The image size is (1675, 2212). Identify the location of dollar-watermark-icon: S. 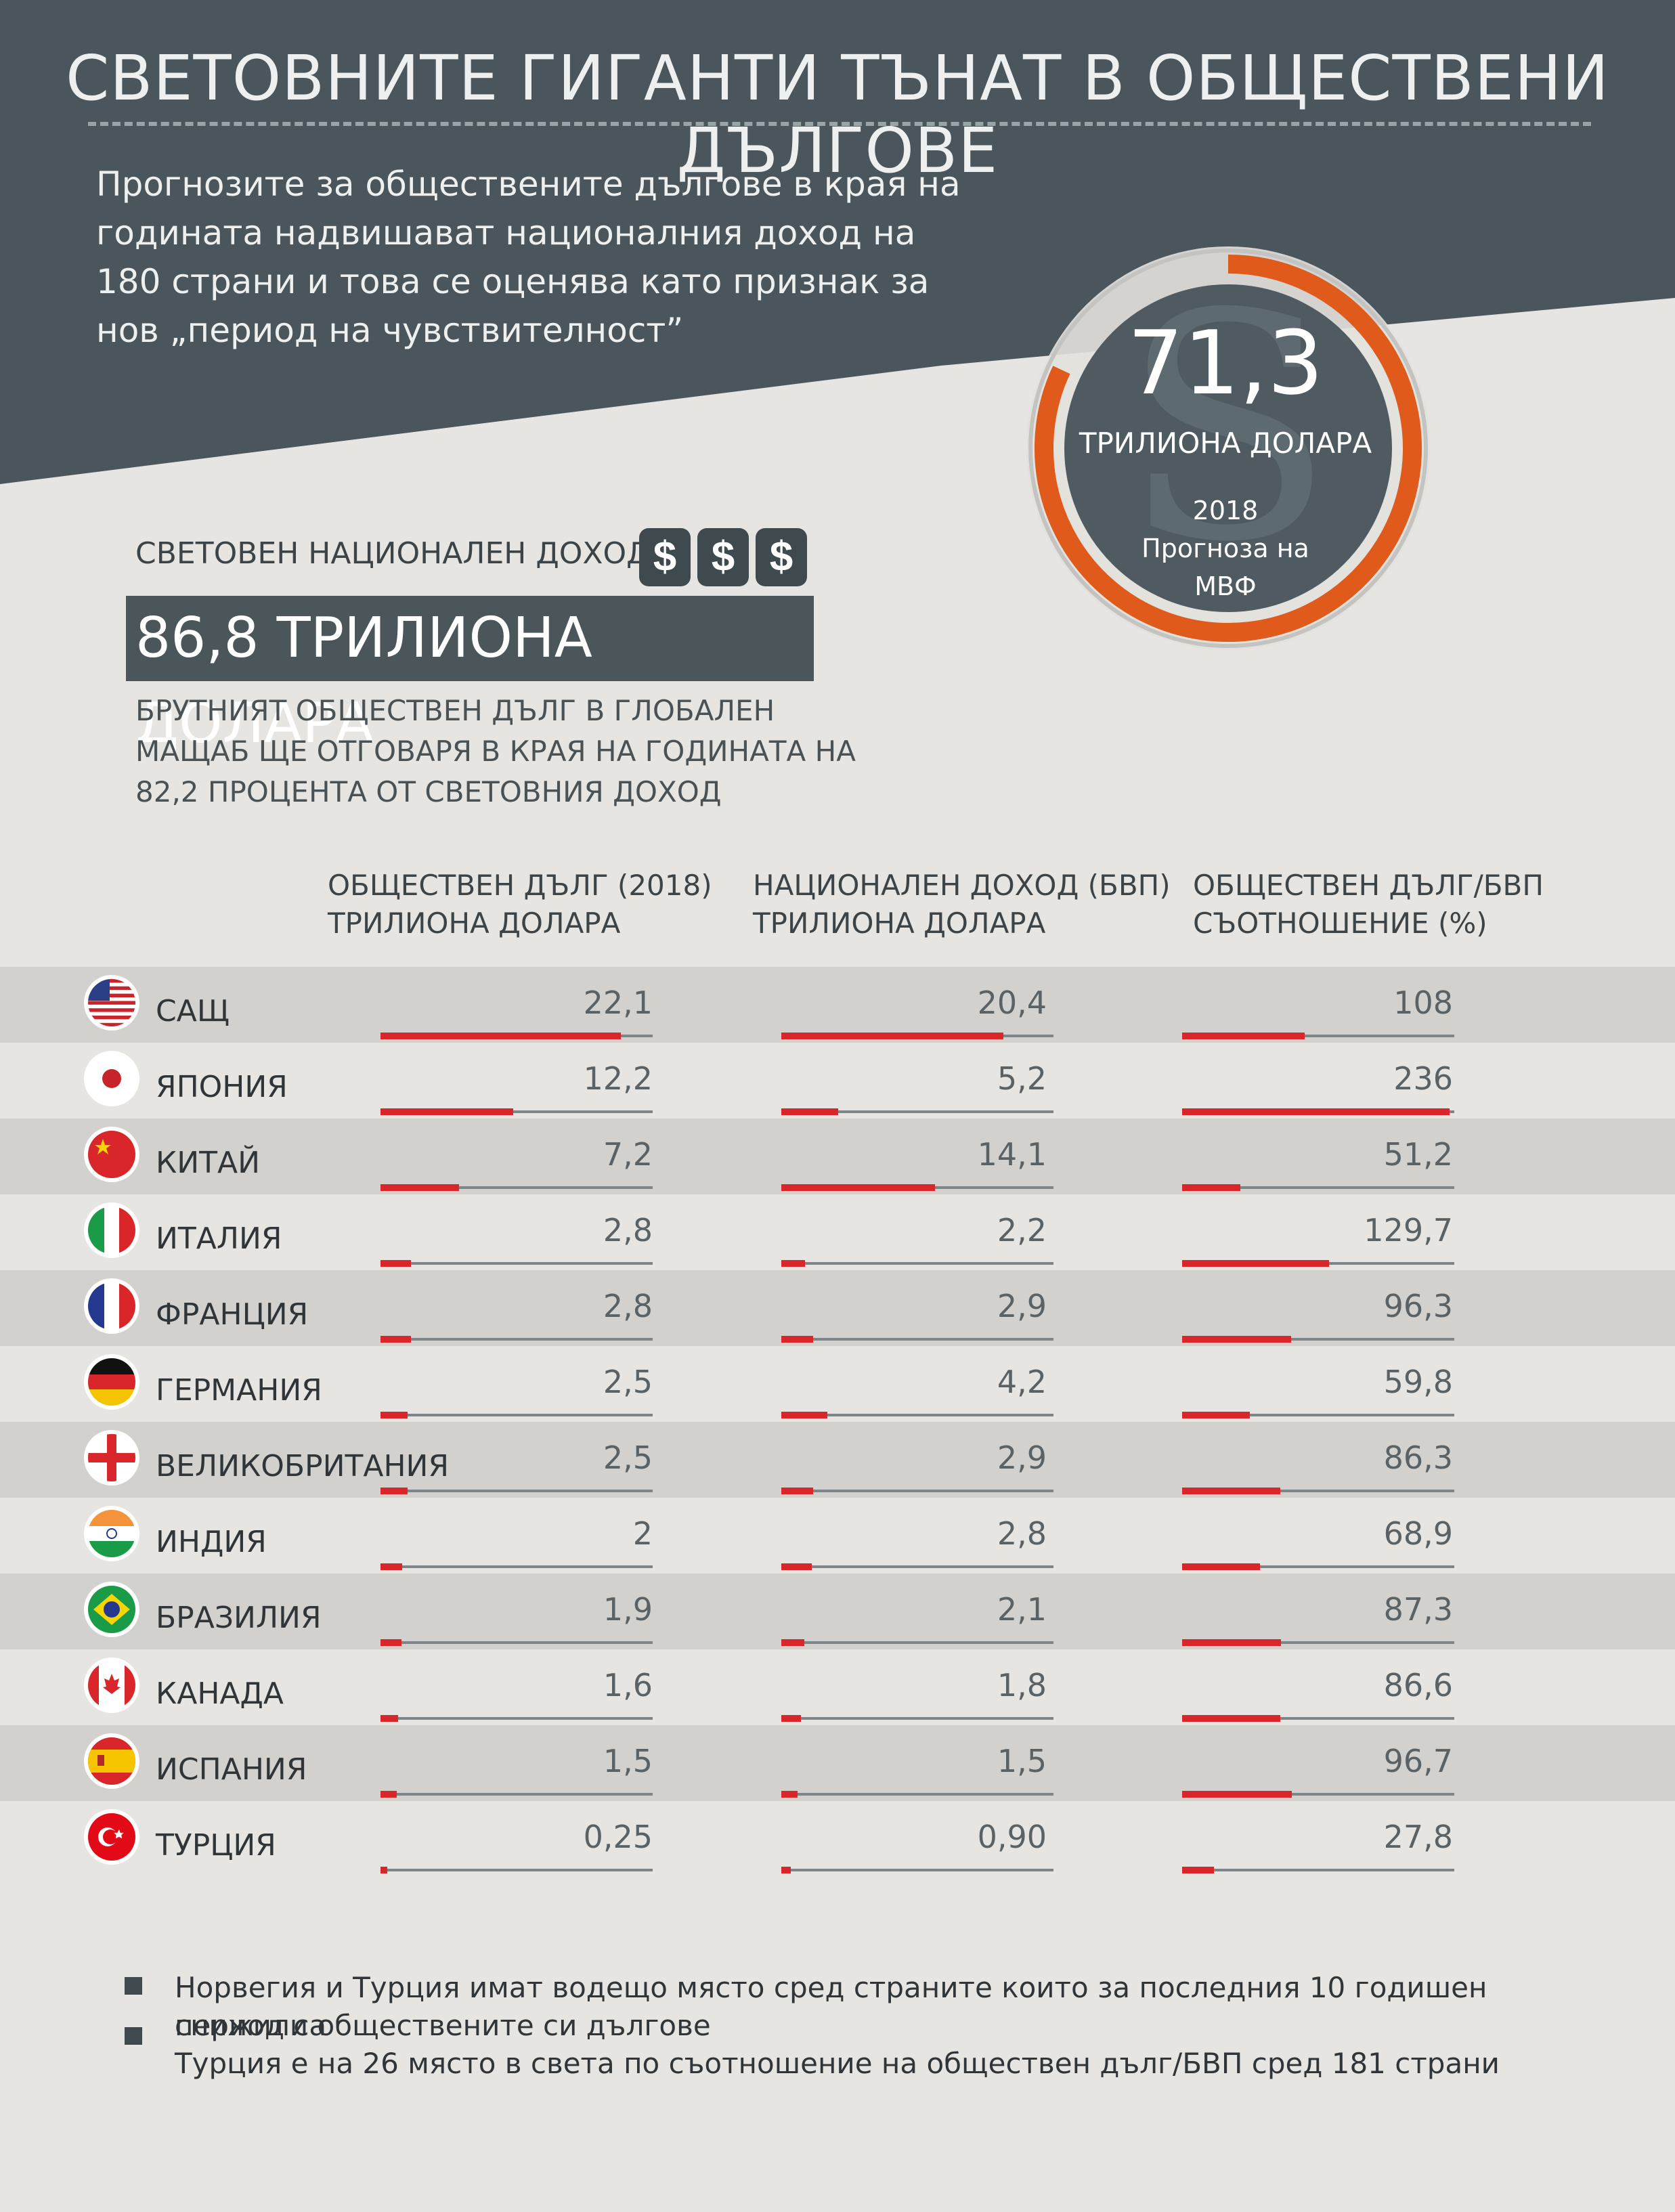
(1227, 429).